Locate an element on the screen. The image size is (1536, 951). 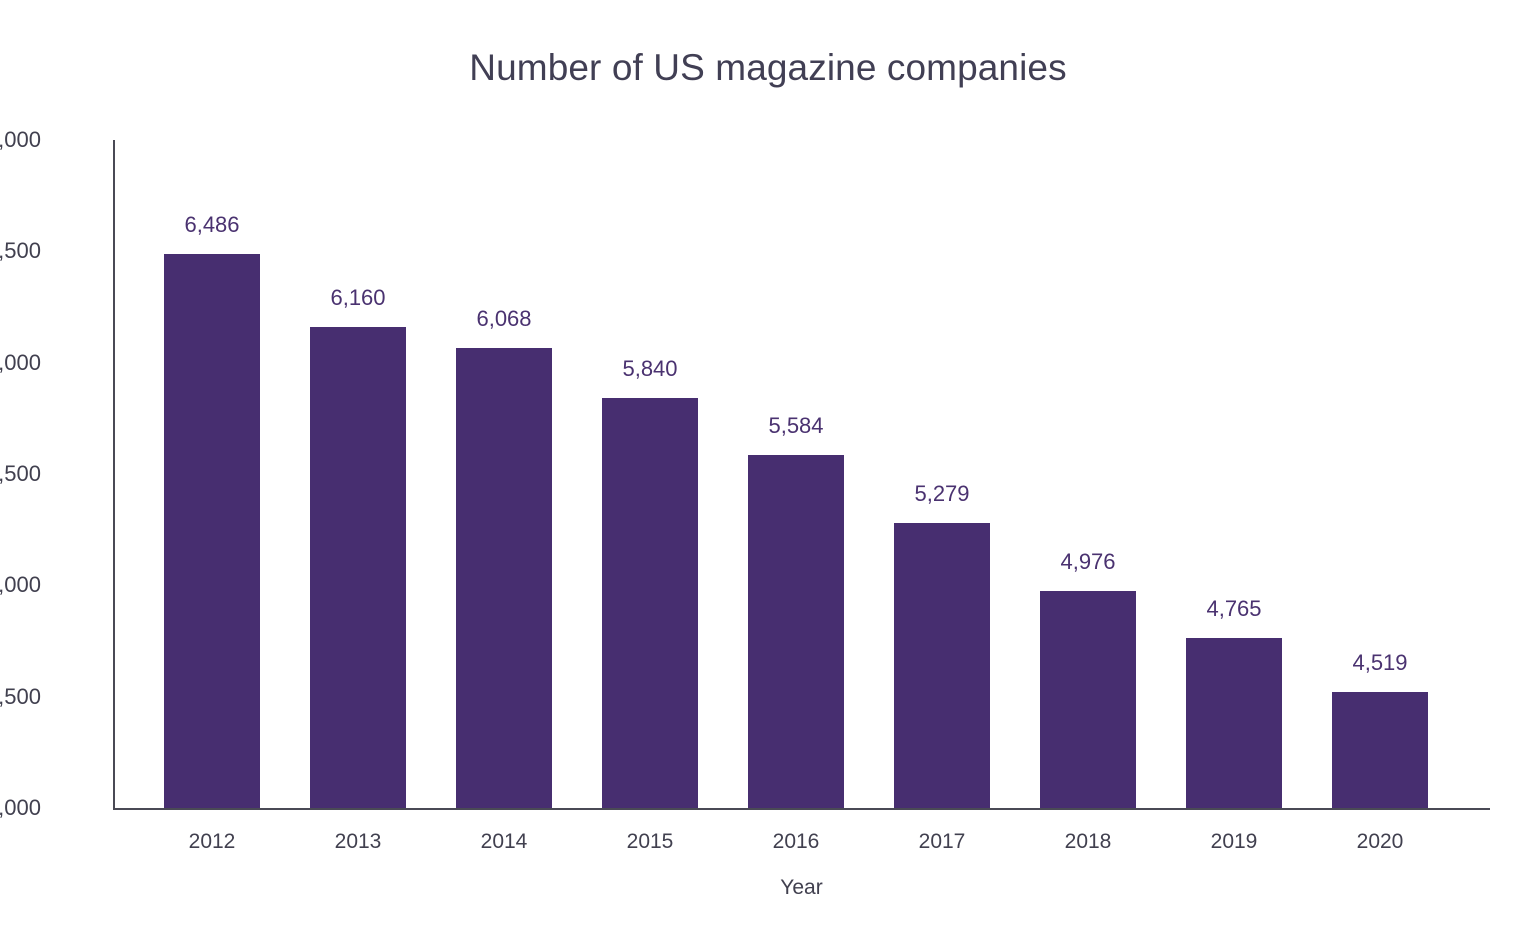
x-axis-tick-label: 2013 is located at coordinates (358, 841).